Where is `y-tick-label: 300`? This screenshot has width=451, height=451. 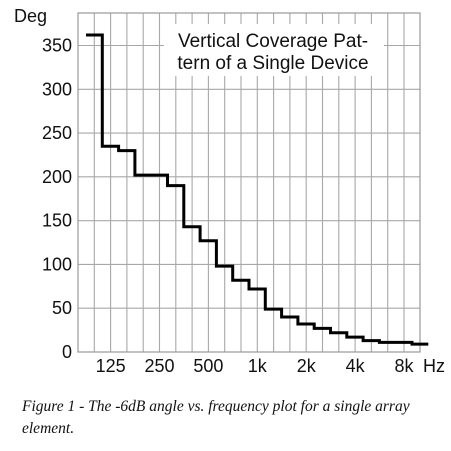 y-tick-label: 300 is located at coordinates (57, 89).